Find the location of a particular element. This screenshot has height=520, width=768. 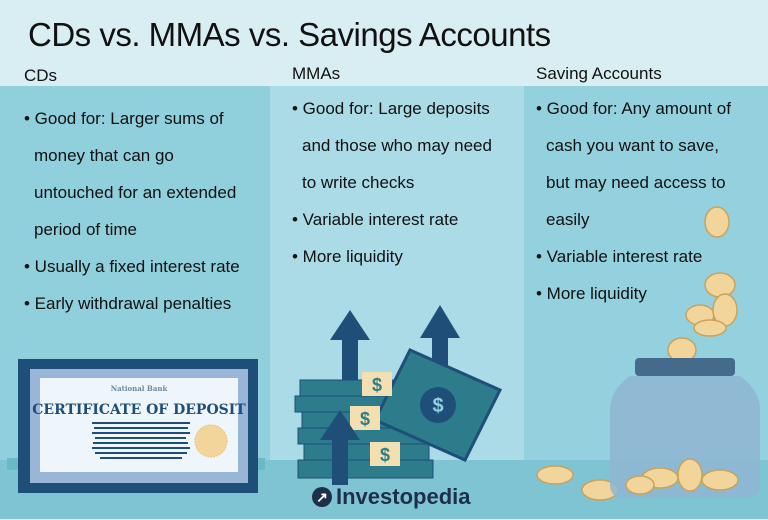

logo-mark-icon: ↗ is located at coordinates (322, 497).